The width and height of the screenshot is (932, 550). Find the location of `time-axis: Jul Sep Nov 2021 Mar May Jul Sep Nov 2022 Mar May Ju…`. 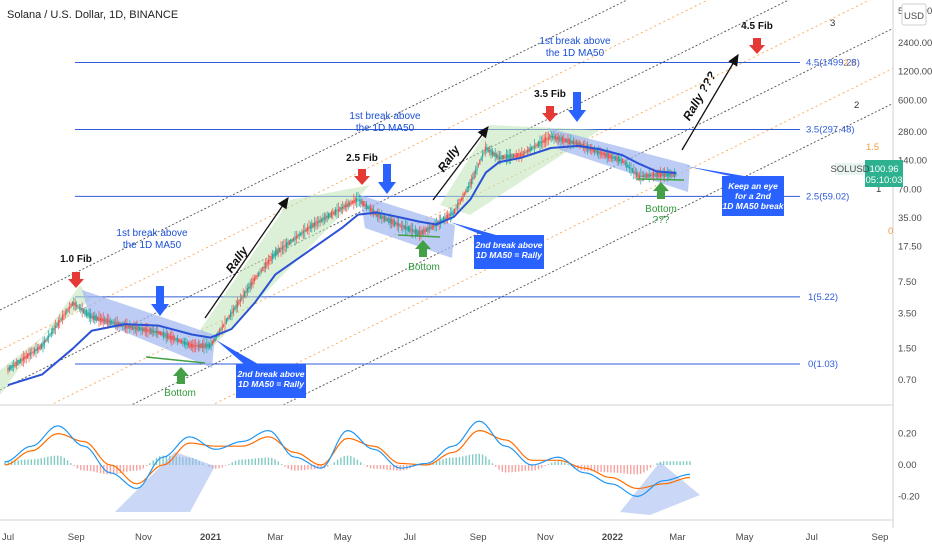

time-axis: Jul Sep Nov 2021 Mar May Jul Sep Nov 2022 Mar May Ju… is located at coordinates (445, 537).